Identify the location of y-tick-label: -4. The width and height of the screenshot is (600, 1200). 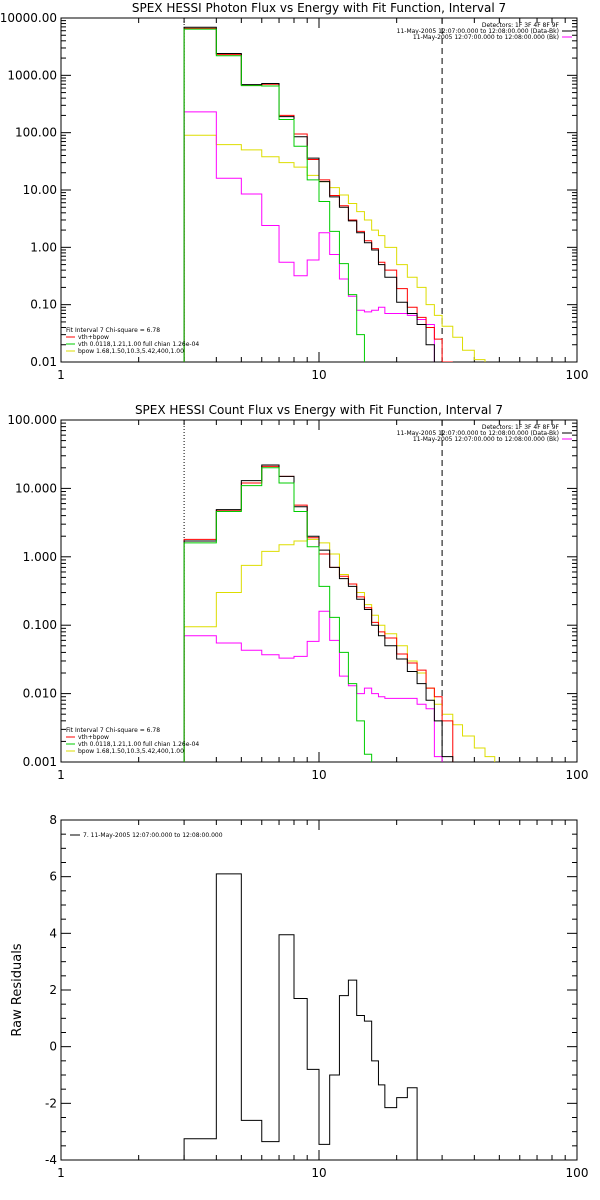
(51, 1160).